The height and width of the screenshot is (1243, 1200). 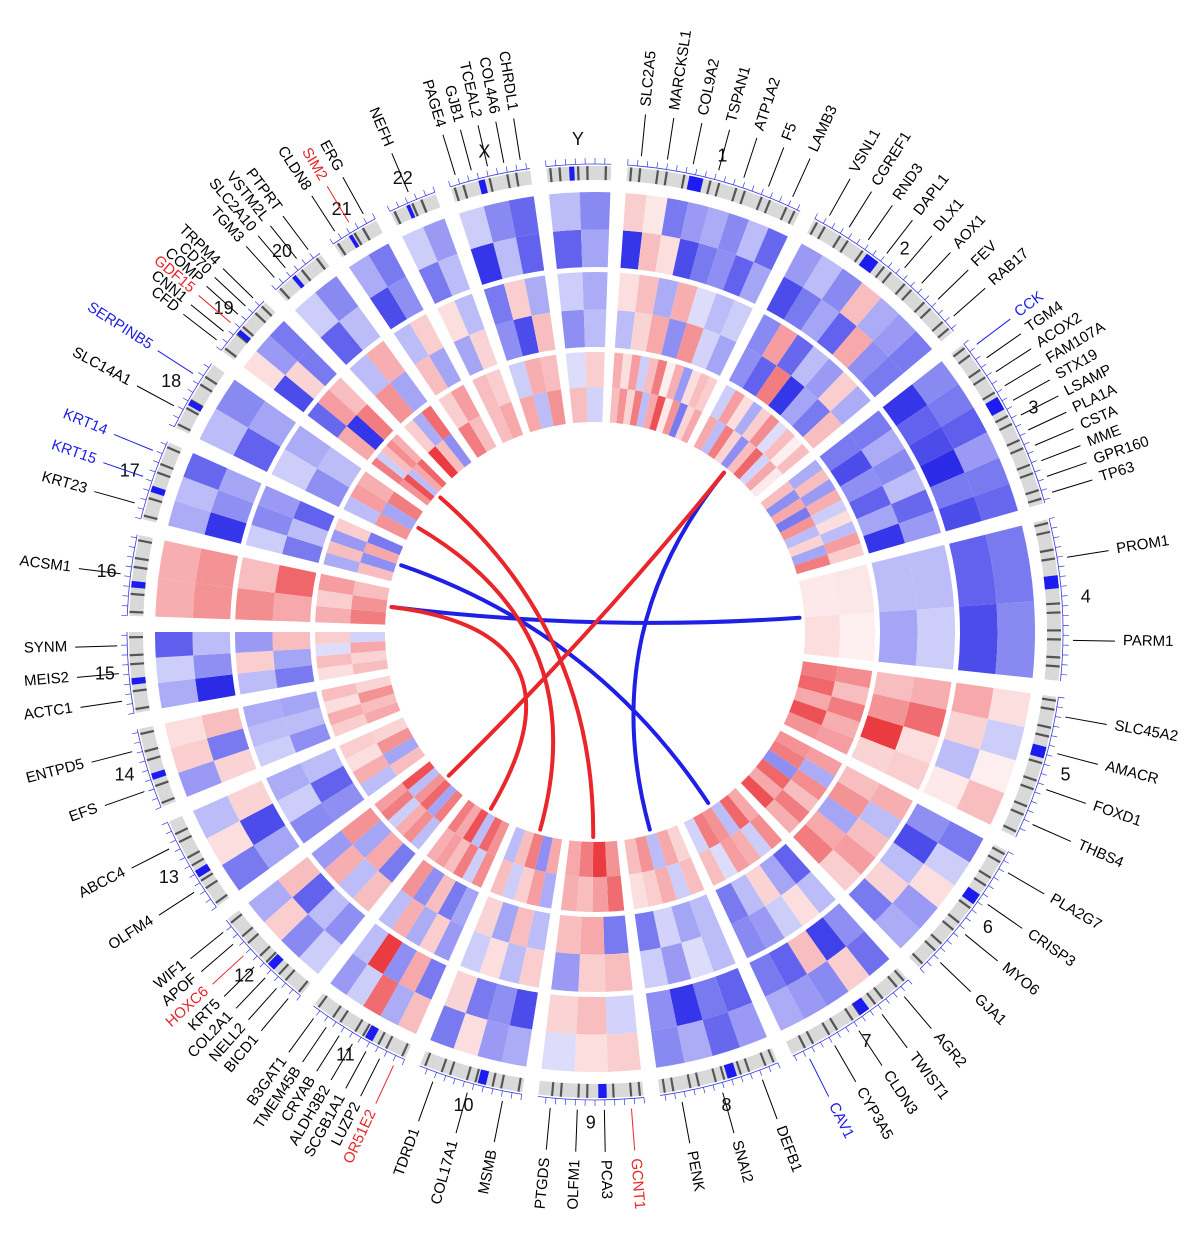 I want to click on heatmap-cell-chr5-track1, so click(x=957, y=759).